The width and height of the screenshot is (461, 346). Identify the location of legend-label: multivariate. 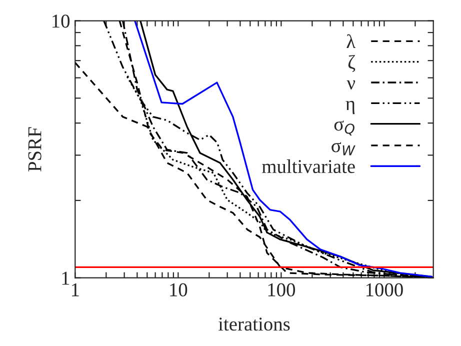
(308, 166).